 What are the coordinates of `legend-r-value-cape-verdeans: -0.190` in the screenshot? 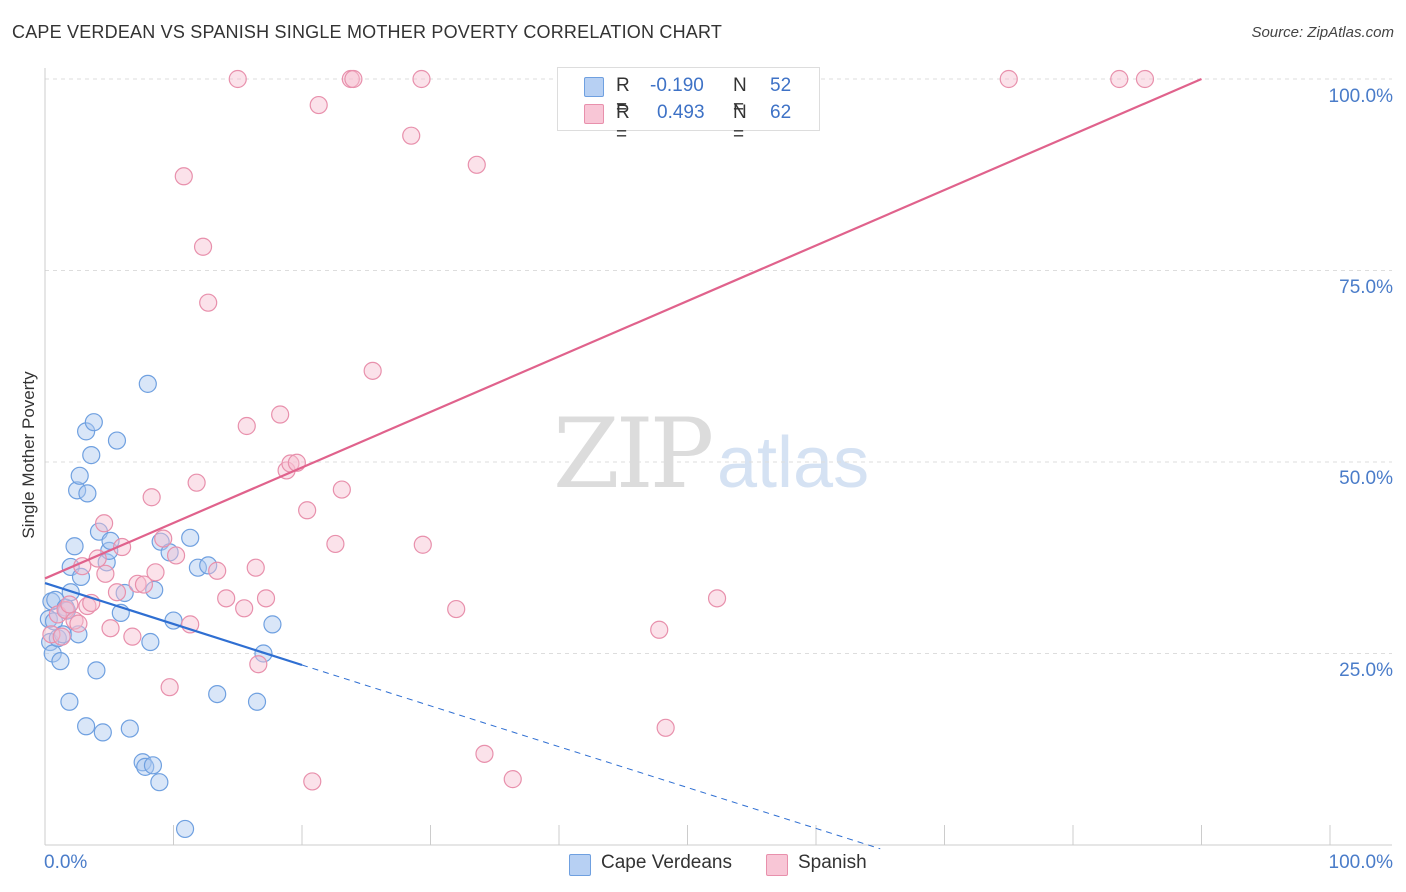 It's located at (677, 85).